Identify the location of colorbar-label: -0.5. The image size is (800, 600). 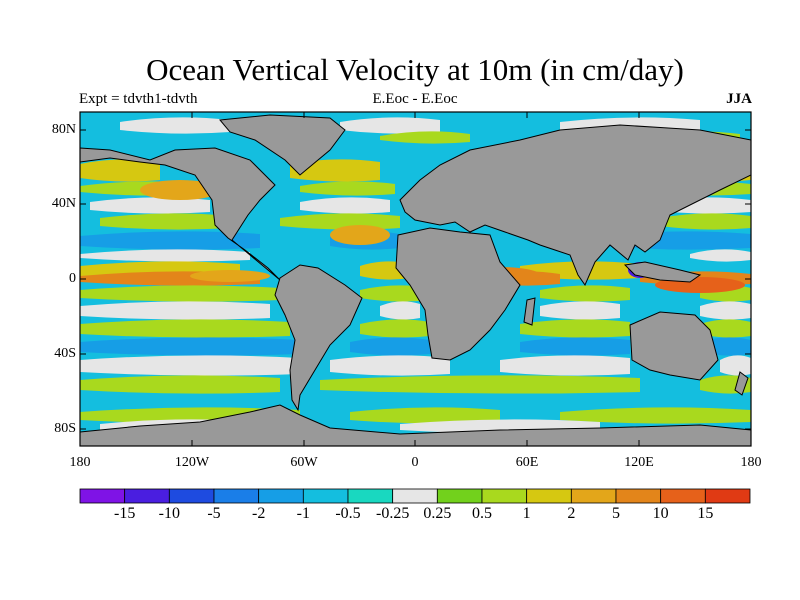
(348, 513).